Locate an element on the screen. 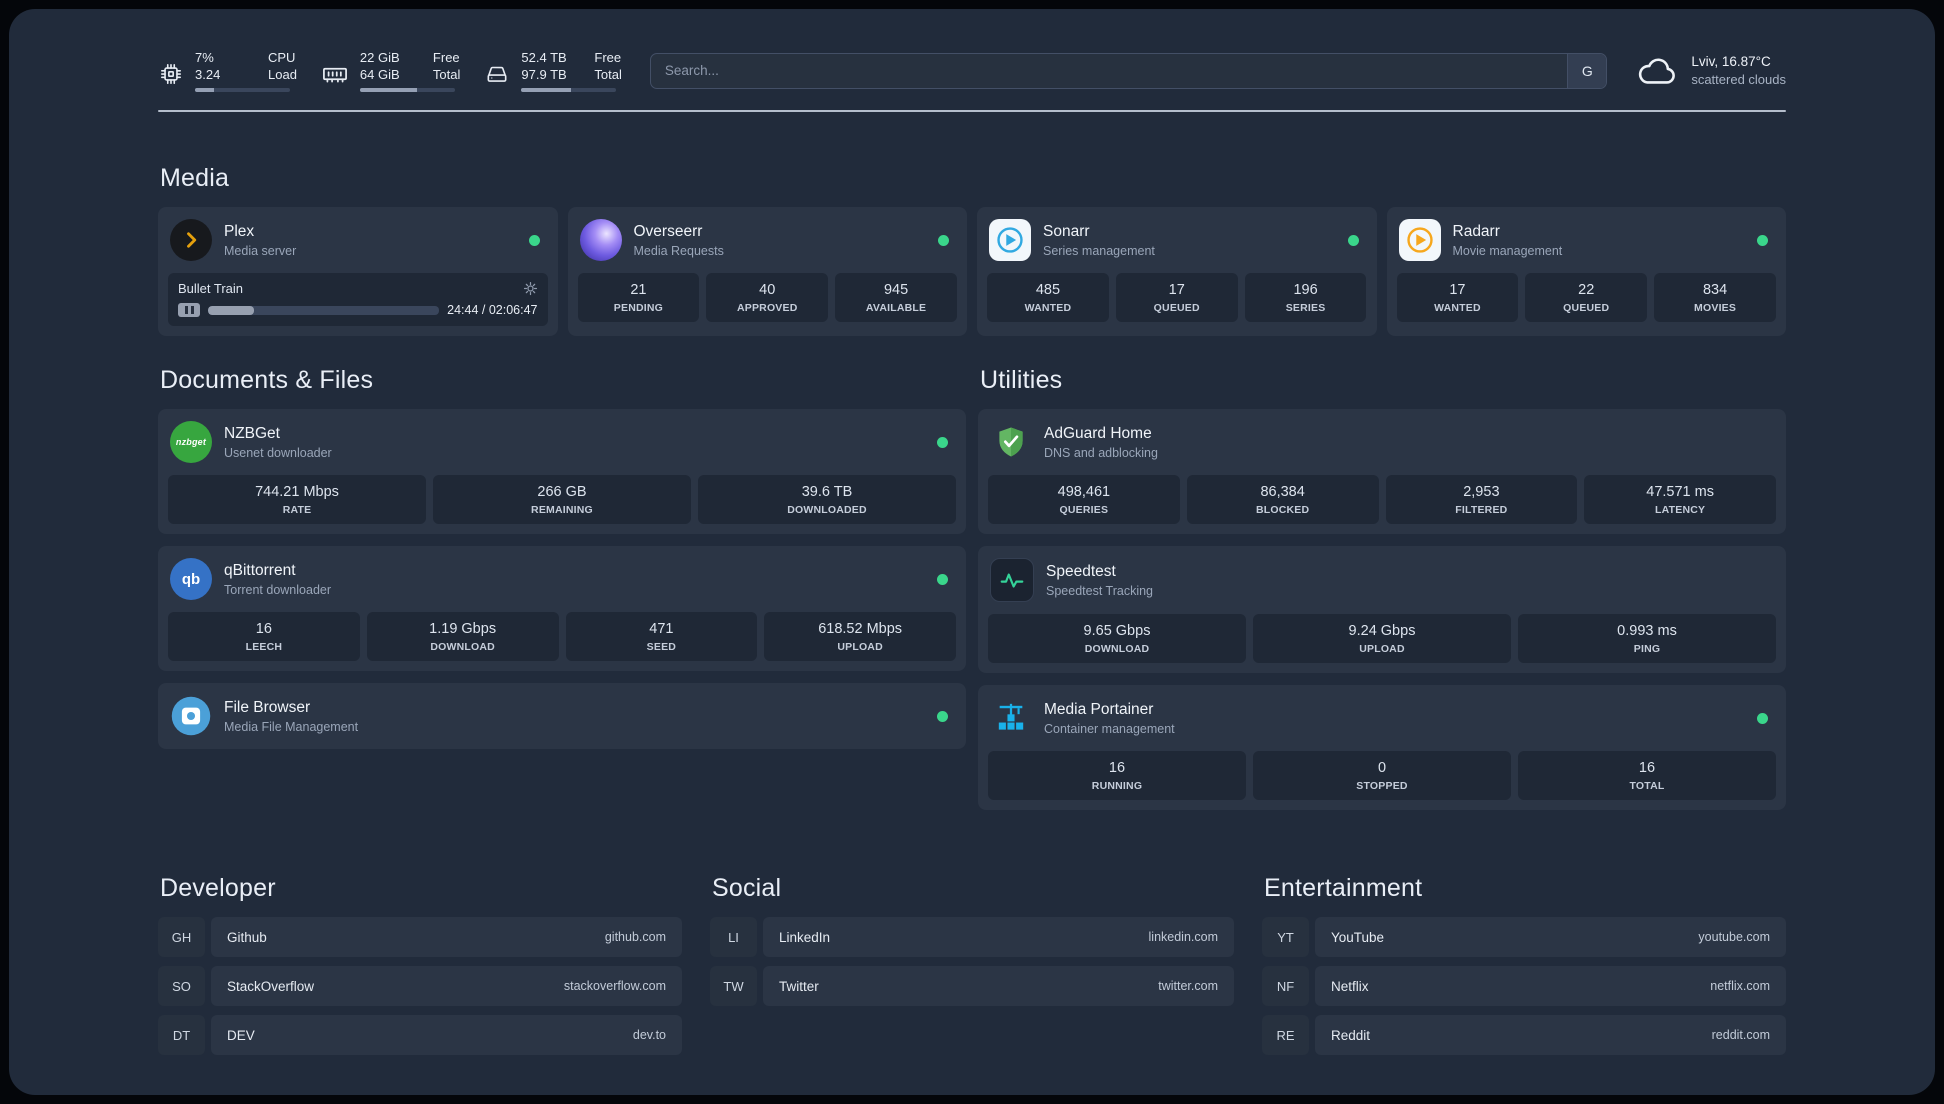 The width and height of the screenshot is (1944, 1104). service-card-plex: Plex Media server Bullet Train is located at coordinates (358, 271).